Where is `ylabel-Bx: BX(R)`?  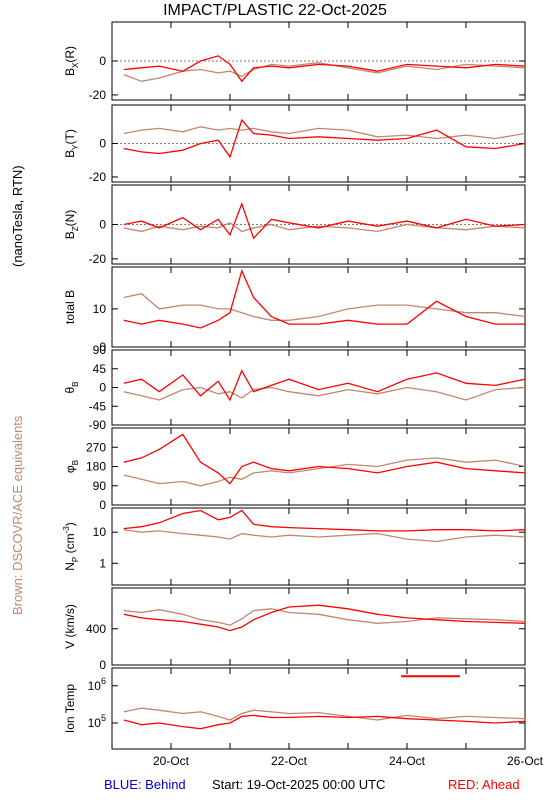
ylabel-Bx: BX(R) is located at coordinates (71, 61).